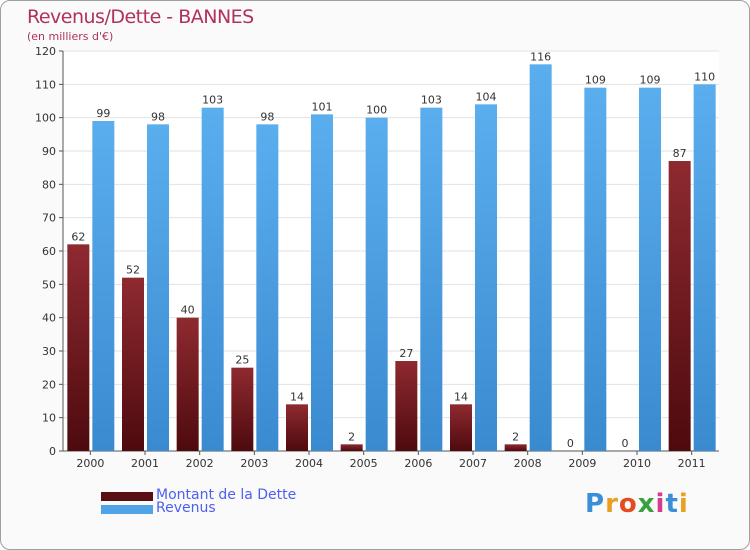 Image resolution: width=750 pixels, height=550 pixels. What do you see at coordinates (309, 463) in the screenshot?
I see `x-tick-label: 2004` at bounding box center [309, 463].